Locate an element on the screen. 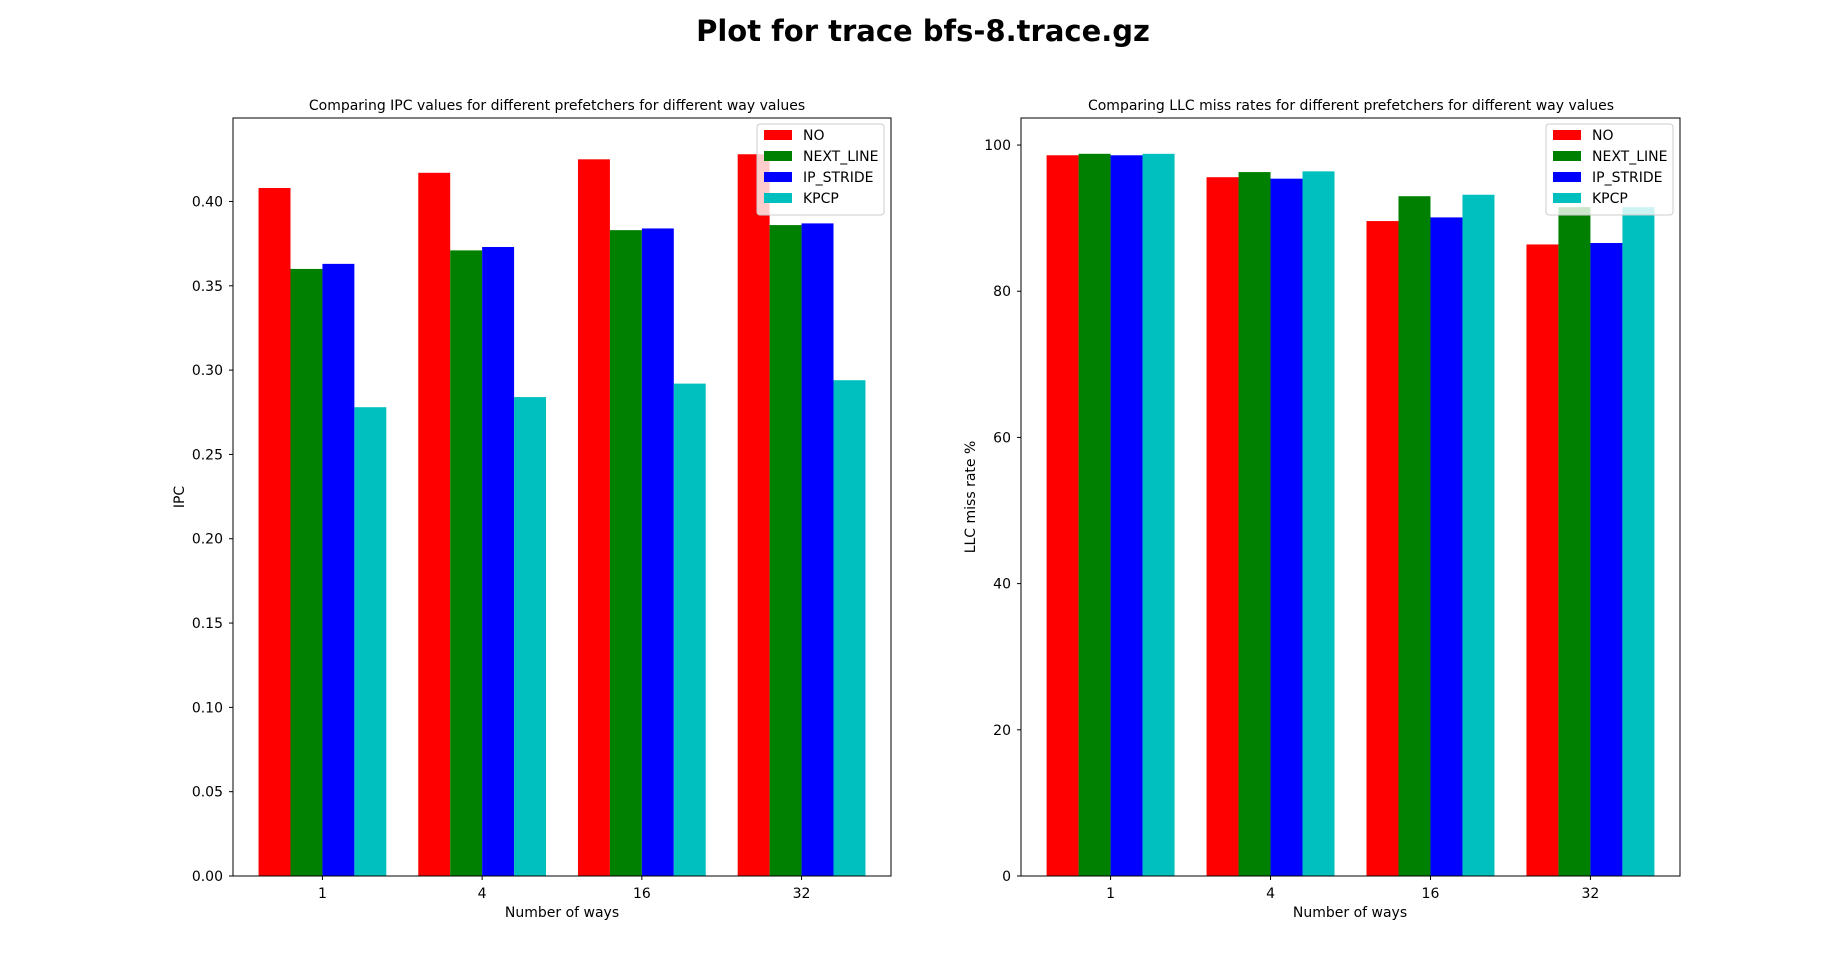 This screenshot has height=974, width=1846. y-tick-label: 0.00 is located at coordinates (207, 877).